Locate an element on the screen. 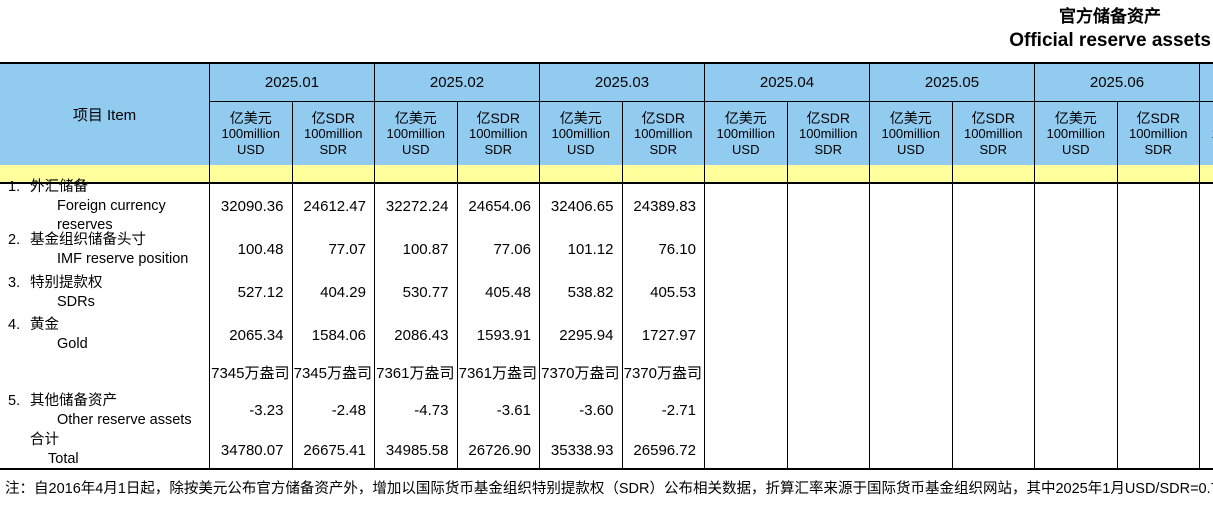 The width and height of the screenshot is (1213, 507). value-cell: 1593.91 is located at coordinates (499, 335).